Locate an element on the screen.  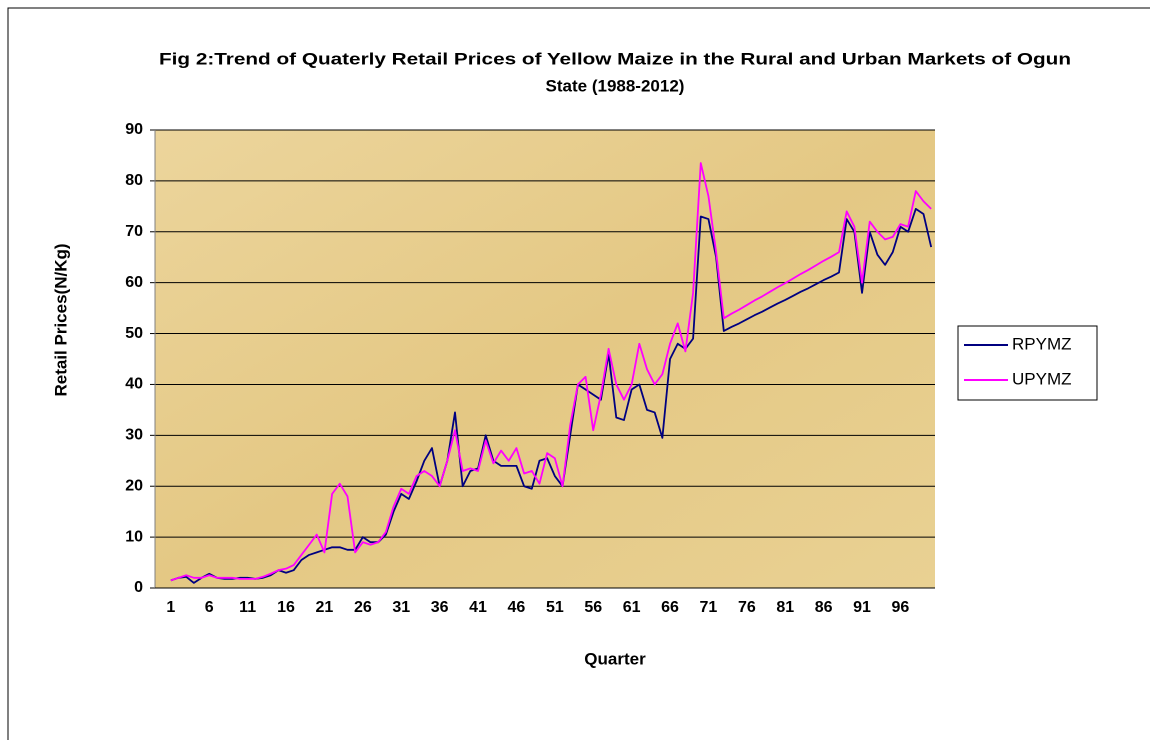
y-tick-label: 80 is located at coordinates (134, 180).